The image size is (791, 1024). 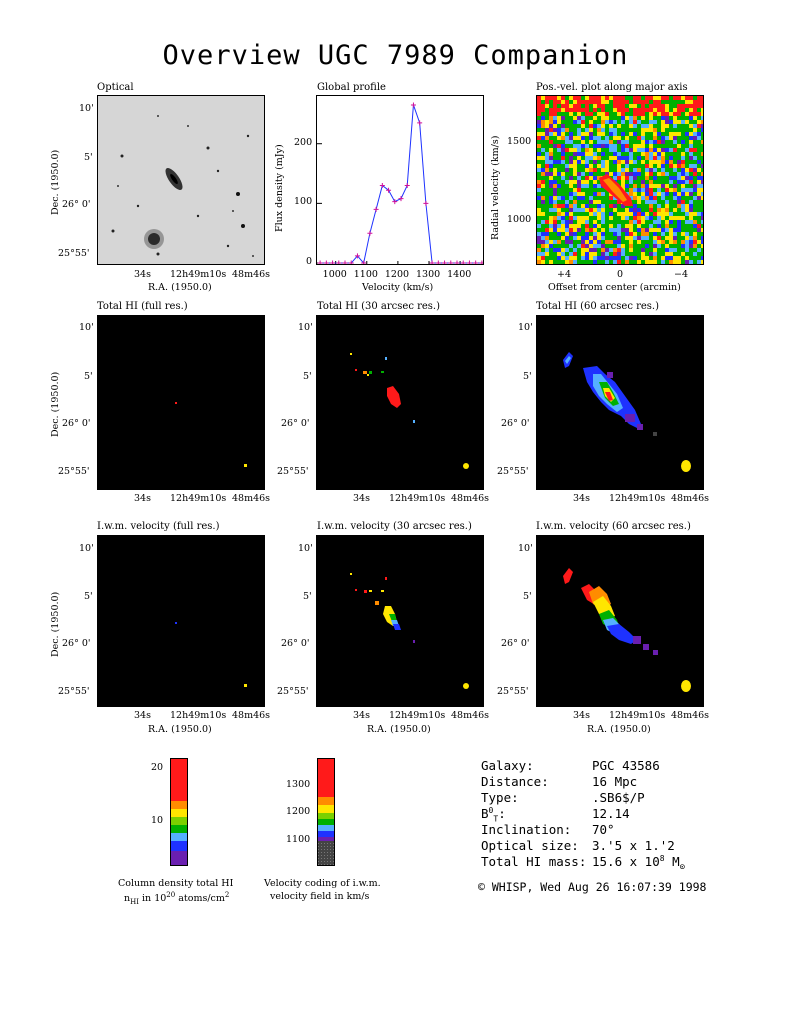 I want to click on dec-axis-label: Dec. (1950.0), so click(x=55, y=404).